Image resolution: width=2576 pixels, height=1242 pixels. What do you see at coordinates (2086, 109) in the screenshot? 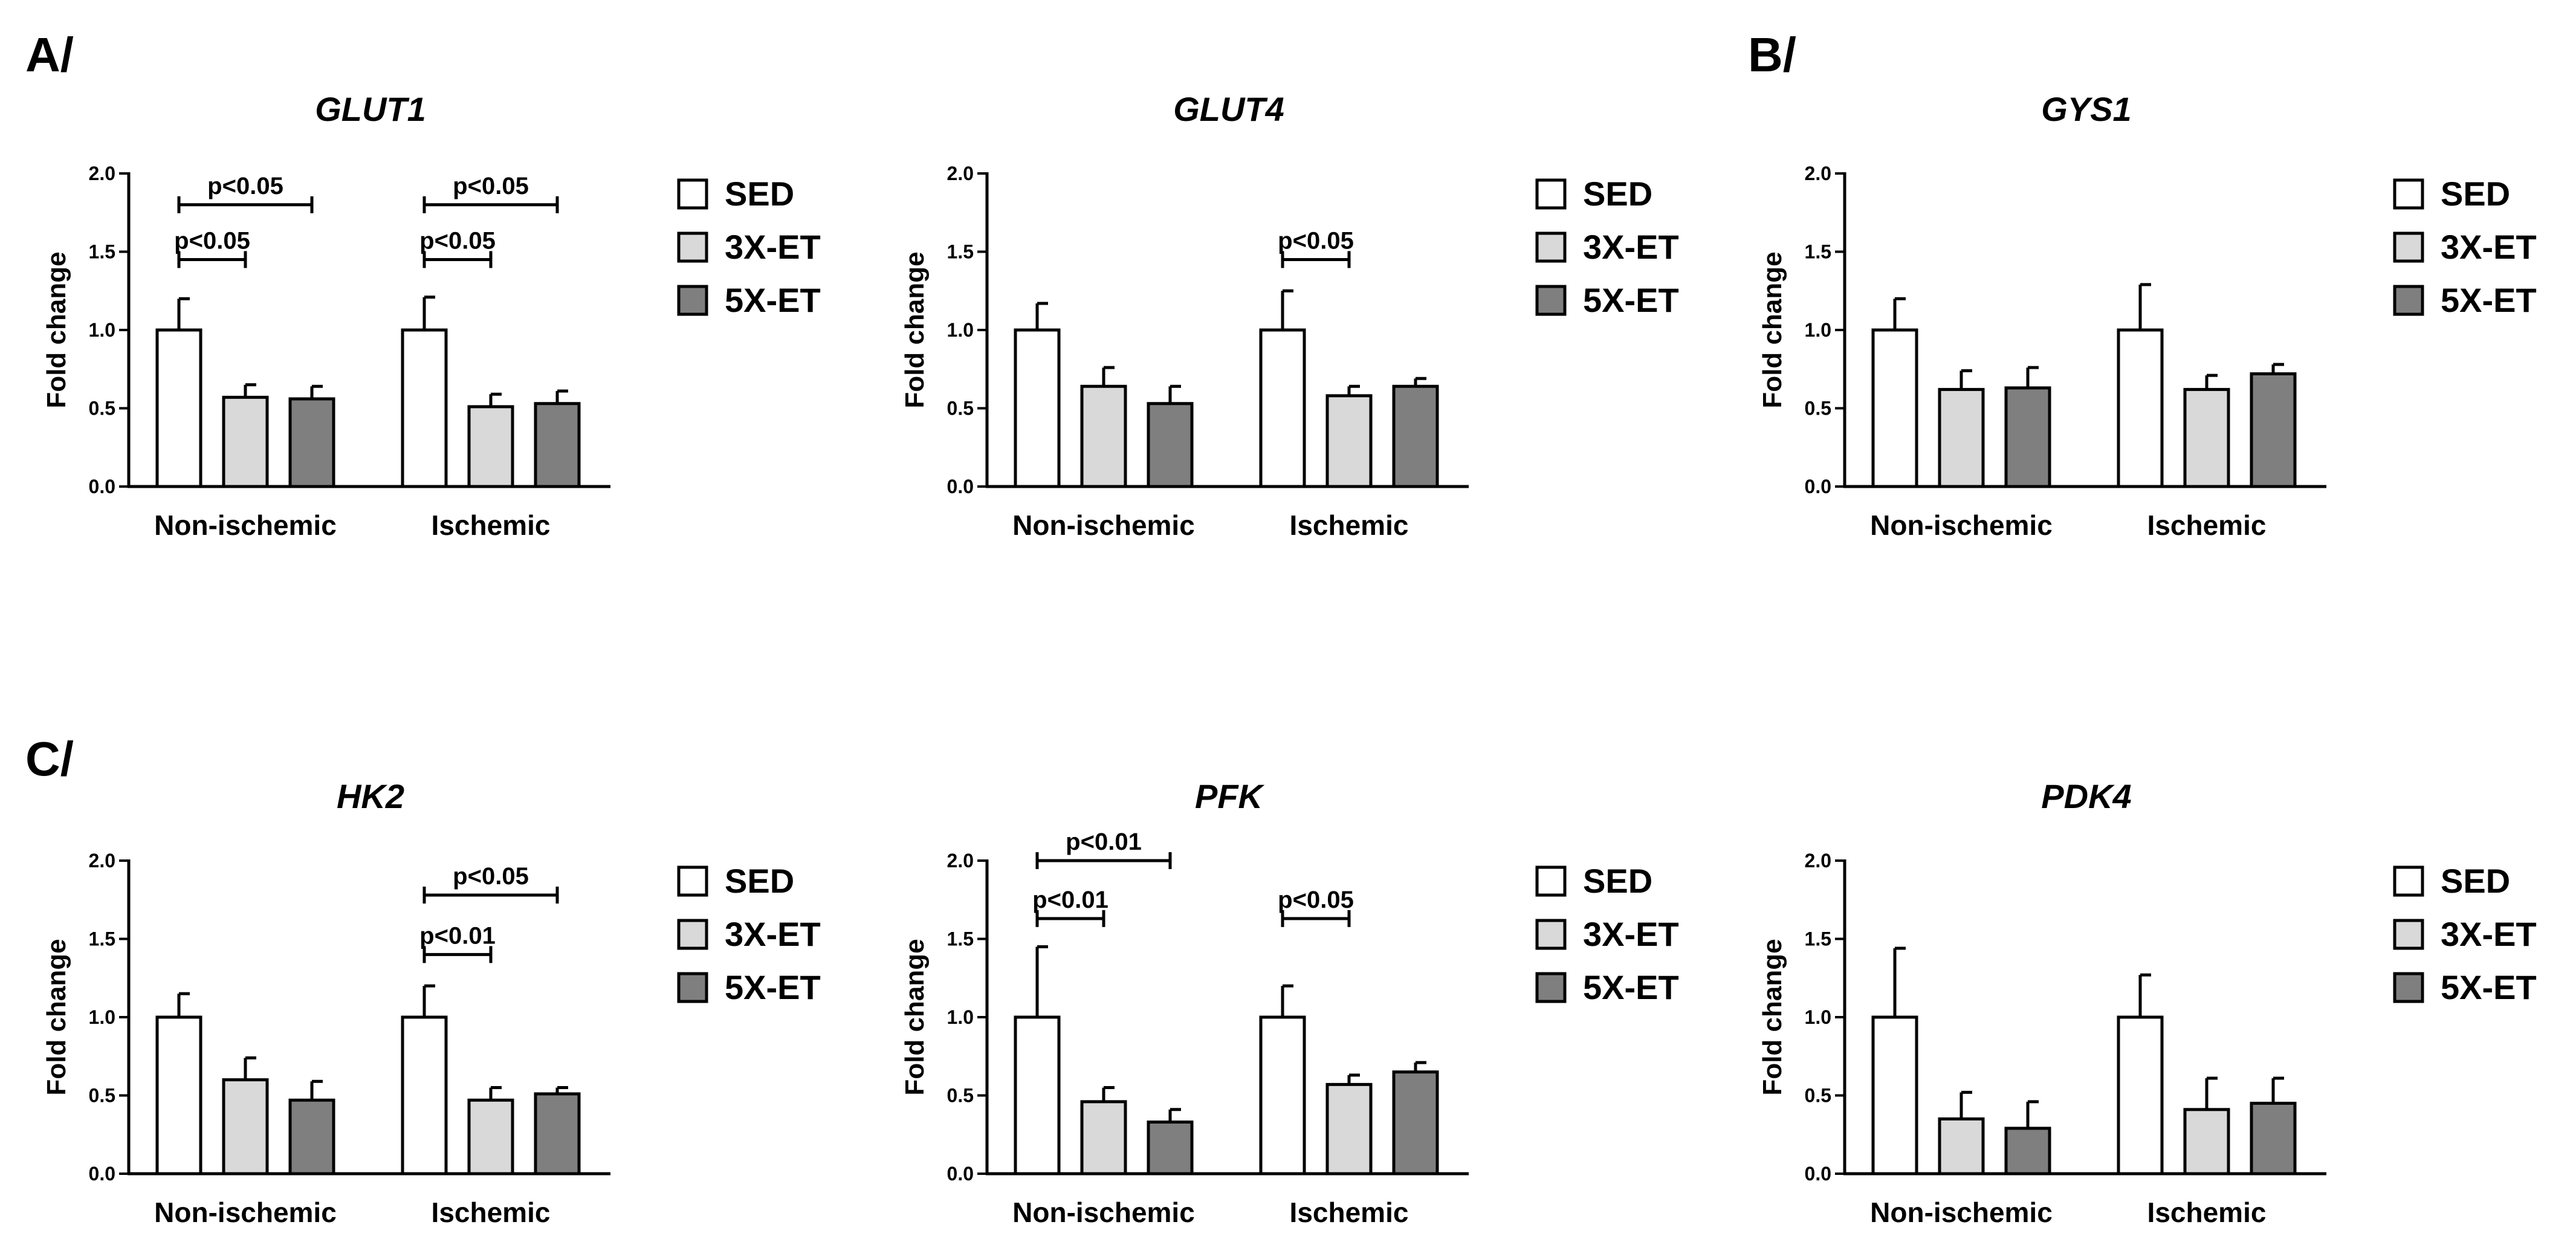
I see `chart-title: GYS1` at bounding box center [2086, 109].